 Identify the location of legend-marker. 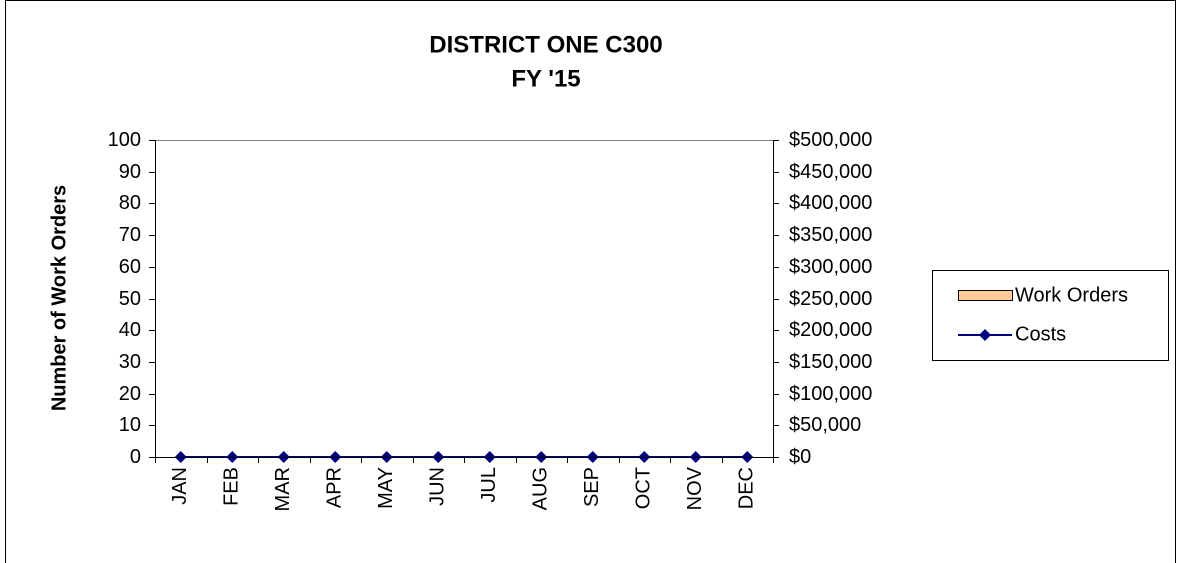
(985, 335).